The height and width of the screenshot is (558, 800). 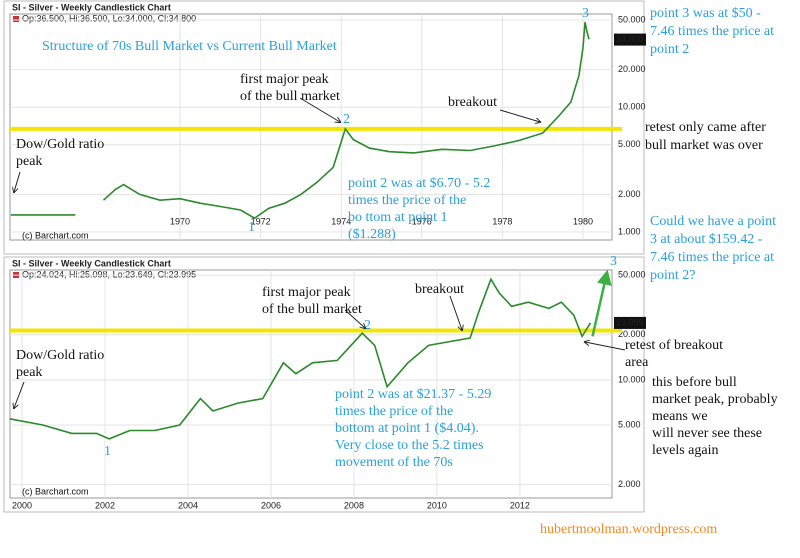 I want to click on annotation: point 2 was at $21.37 - 5.29, so click(x=413, y=394).